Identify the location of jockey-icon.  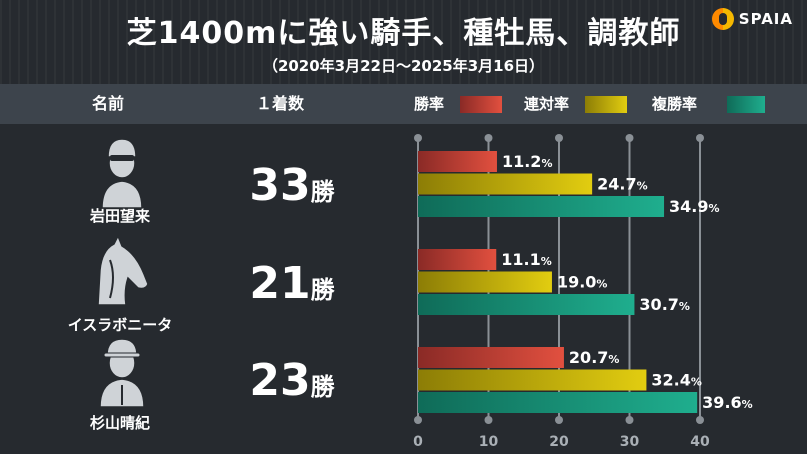
(122, 173).